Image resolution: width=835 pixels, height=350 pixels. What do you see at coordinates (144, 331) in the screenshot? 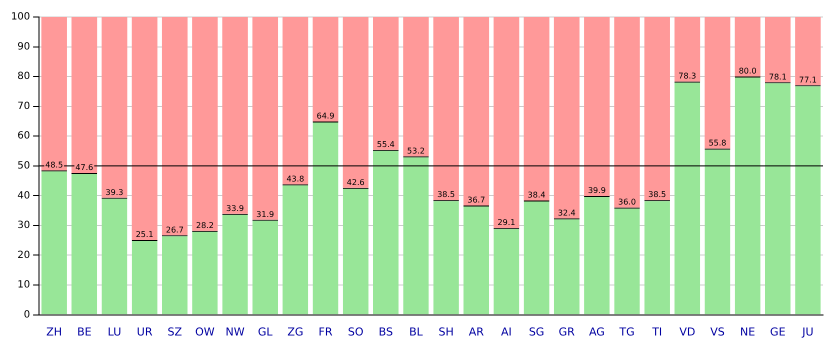
I see `x-tick-label: UR` at bounding box center [144, 331].